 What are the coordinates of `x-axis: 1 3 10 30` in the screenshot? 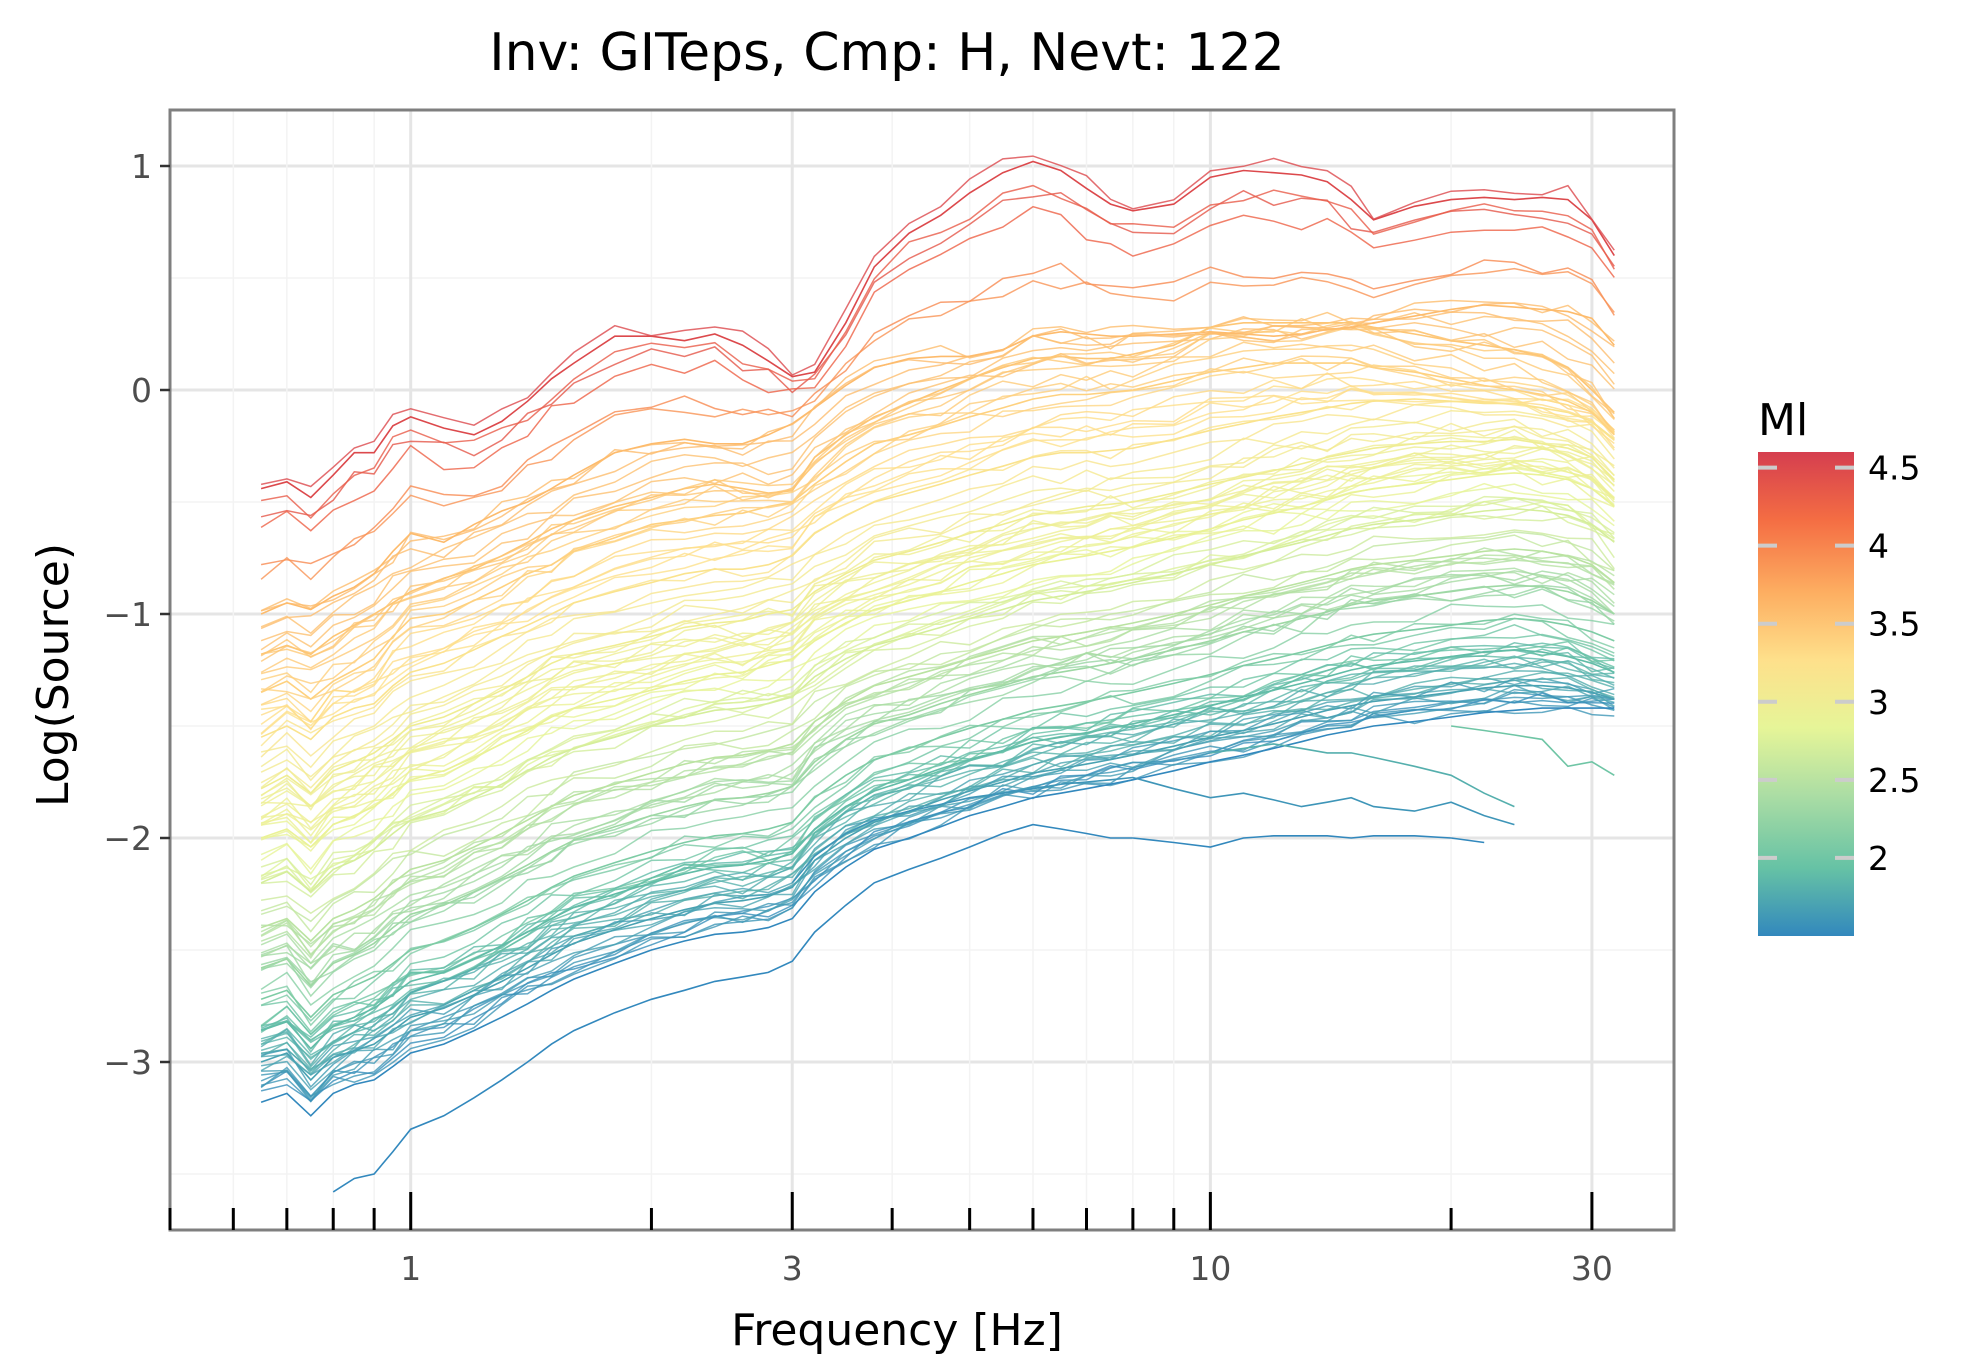 It's located at (890, 1240).